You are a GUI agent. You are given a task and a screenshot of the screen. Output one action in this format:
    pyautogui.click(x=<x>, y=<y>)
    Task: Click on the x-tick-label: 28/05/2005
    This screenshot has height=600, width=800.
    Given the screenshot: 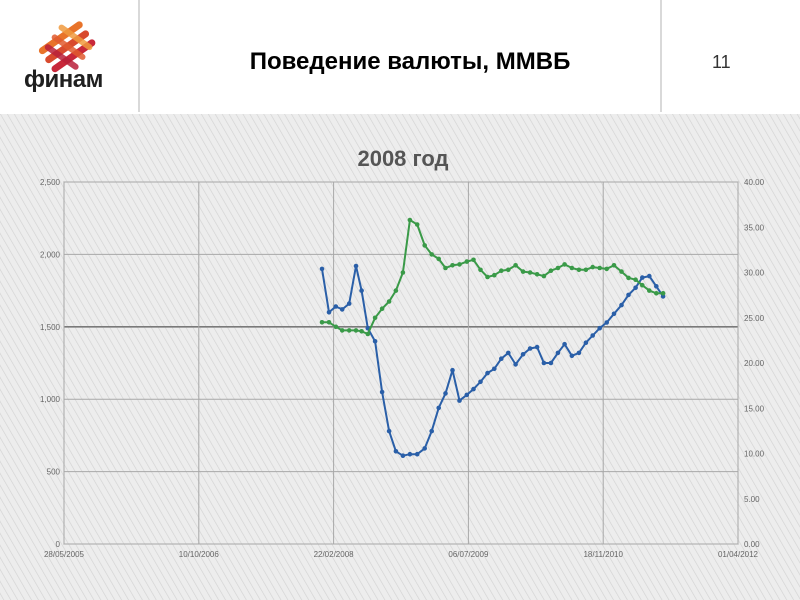 What is the action you would take?
    pyautogui.click(x=64, y=554)
    